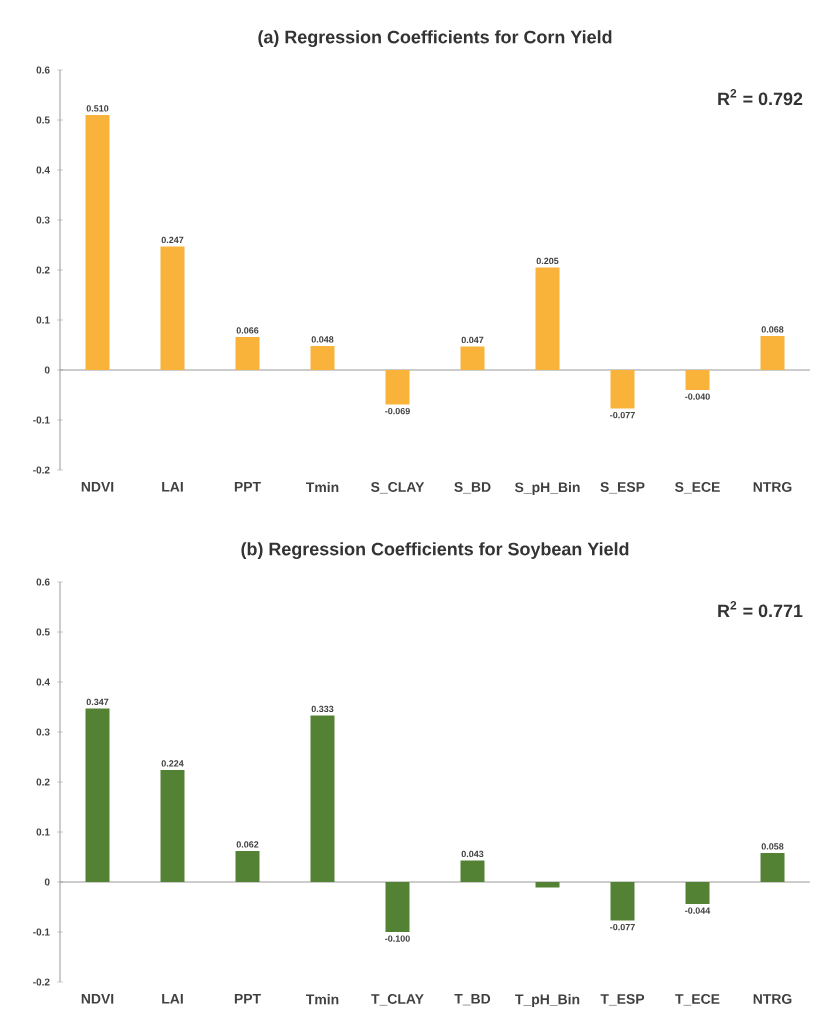 The width and height of the screenshot is (830, 1014). What do you see at coordinates (435, 551) in the screenshot?
I see `chart-title: (b) Regression Coefficients for Soybean Yield` at bounding box center [435, 551].